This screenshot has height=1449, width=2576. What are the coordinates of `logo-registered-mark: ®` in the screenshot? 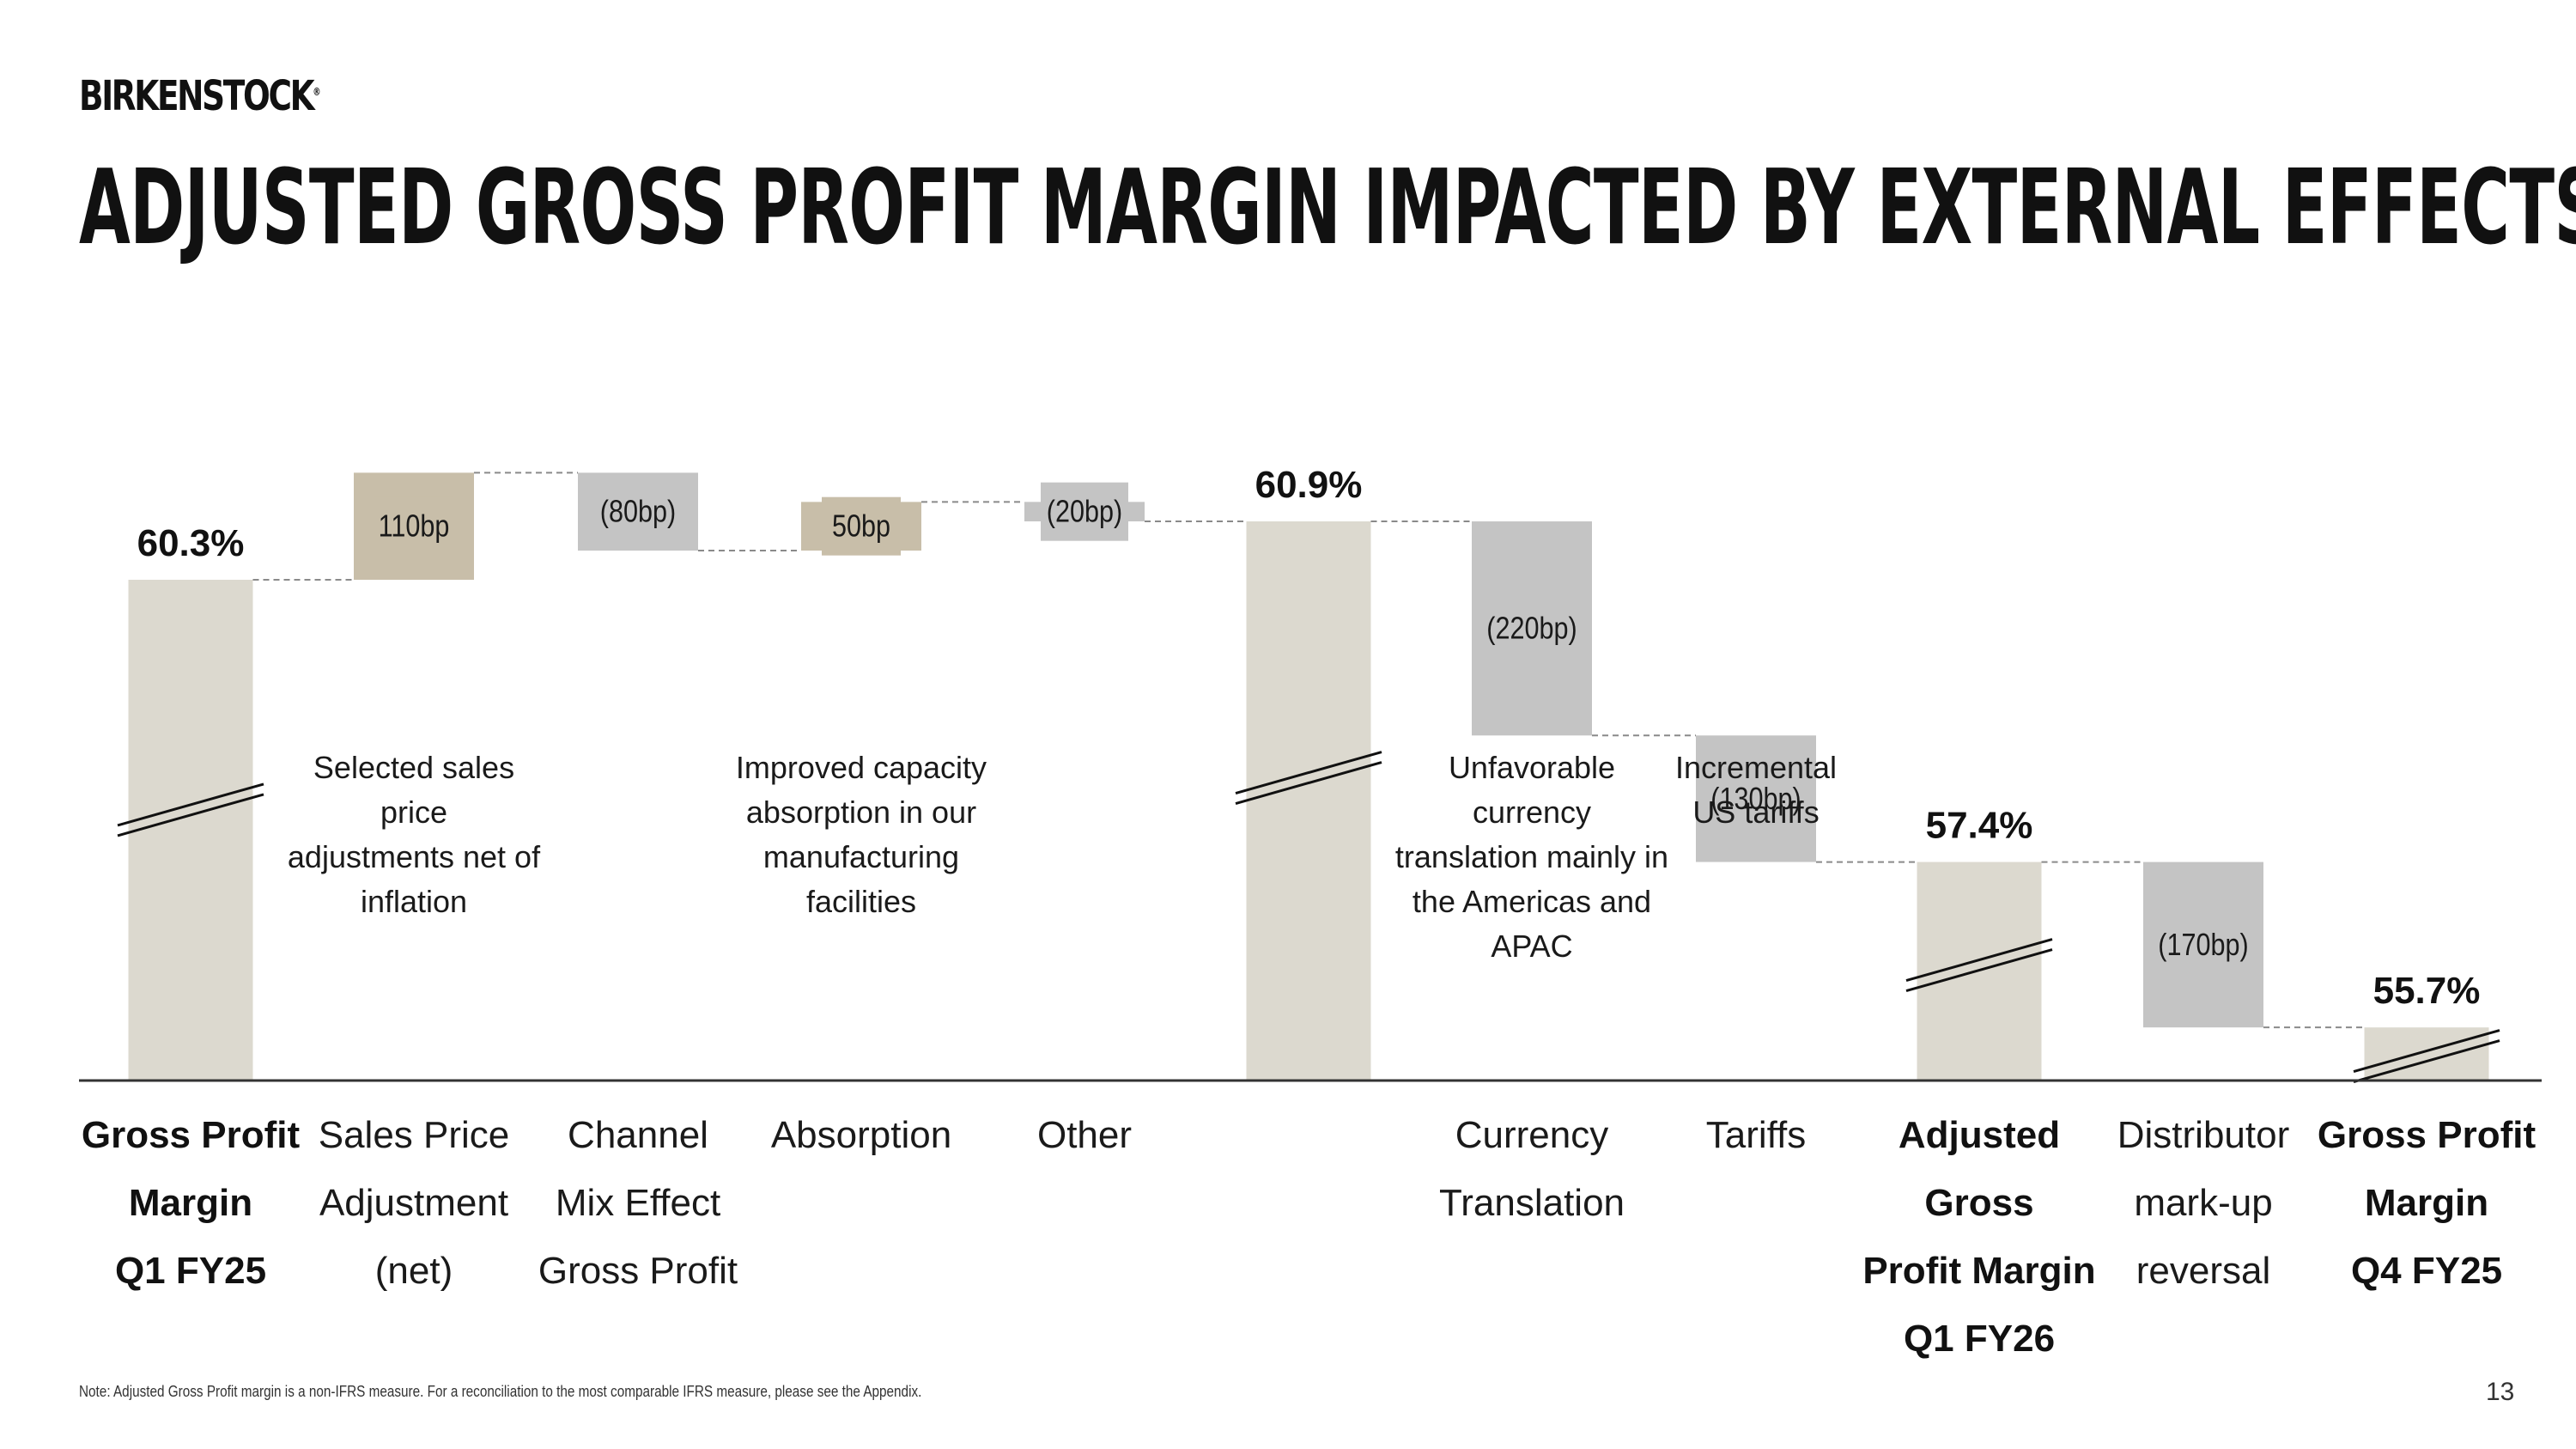 It's located at (317, 92).